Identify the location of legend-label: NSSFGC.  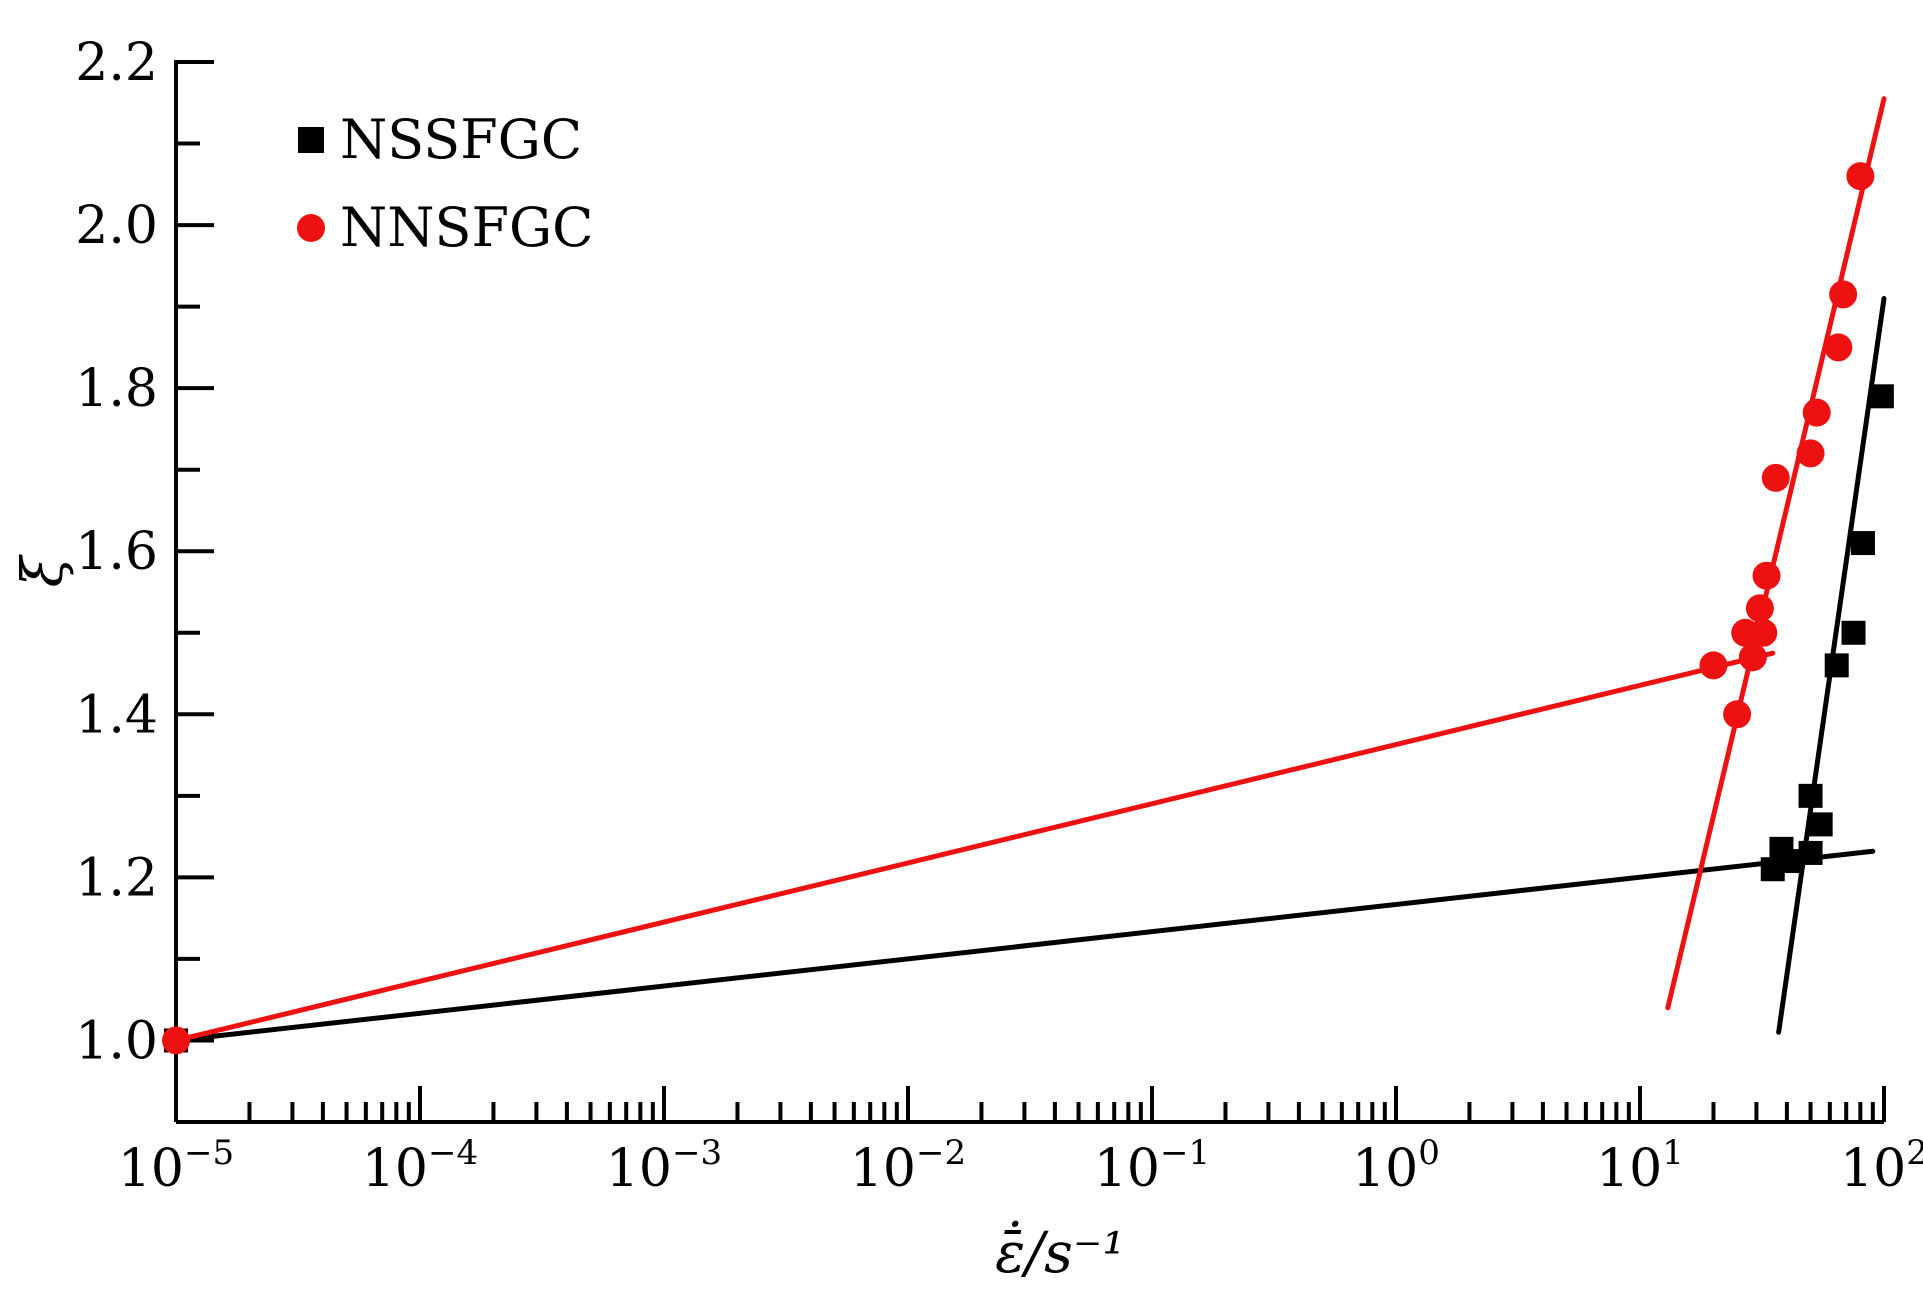
(461, 139).